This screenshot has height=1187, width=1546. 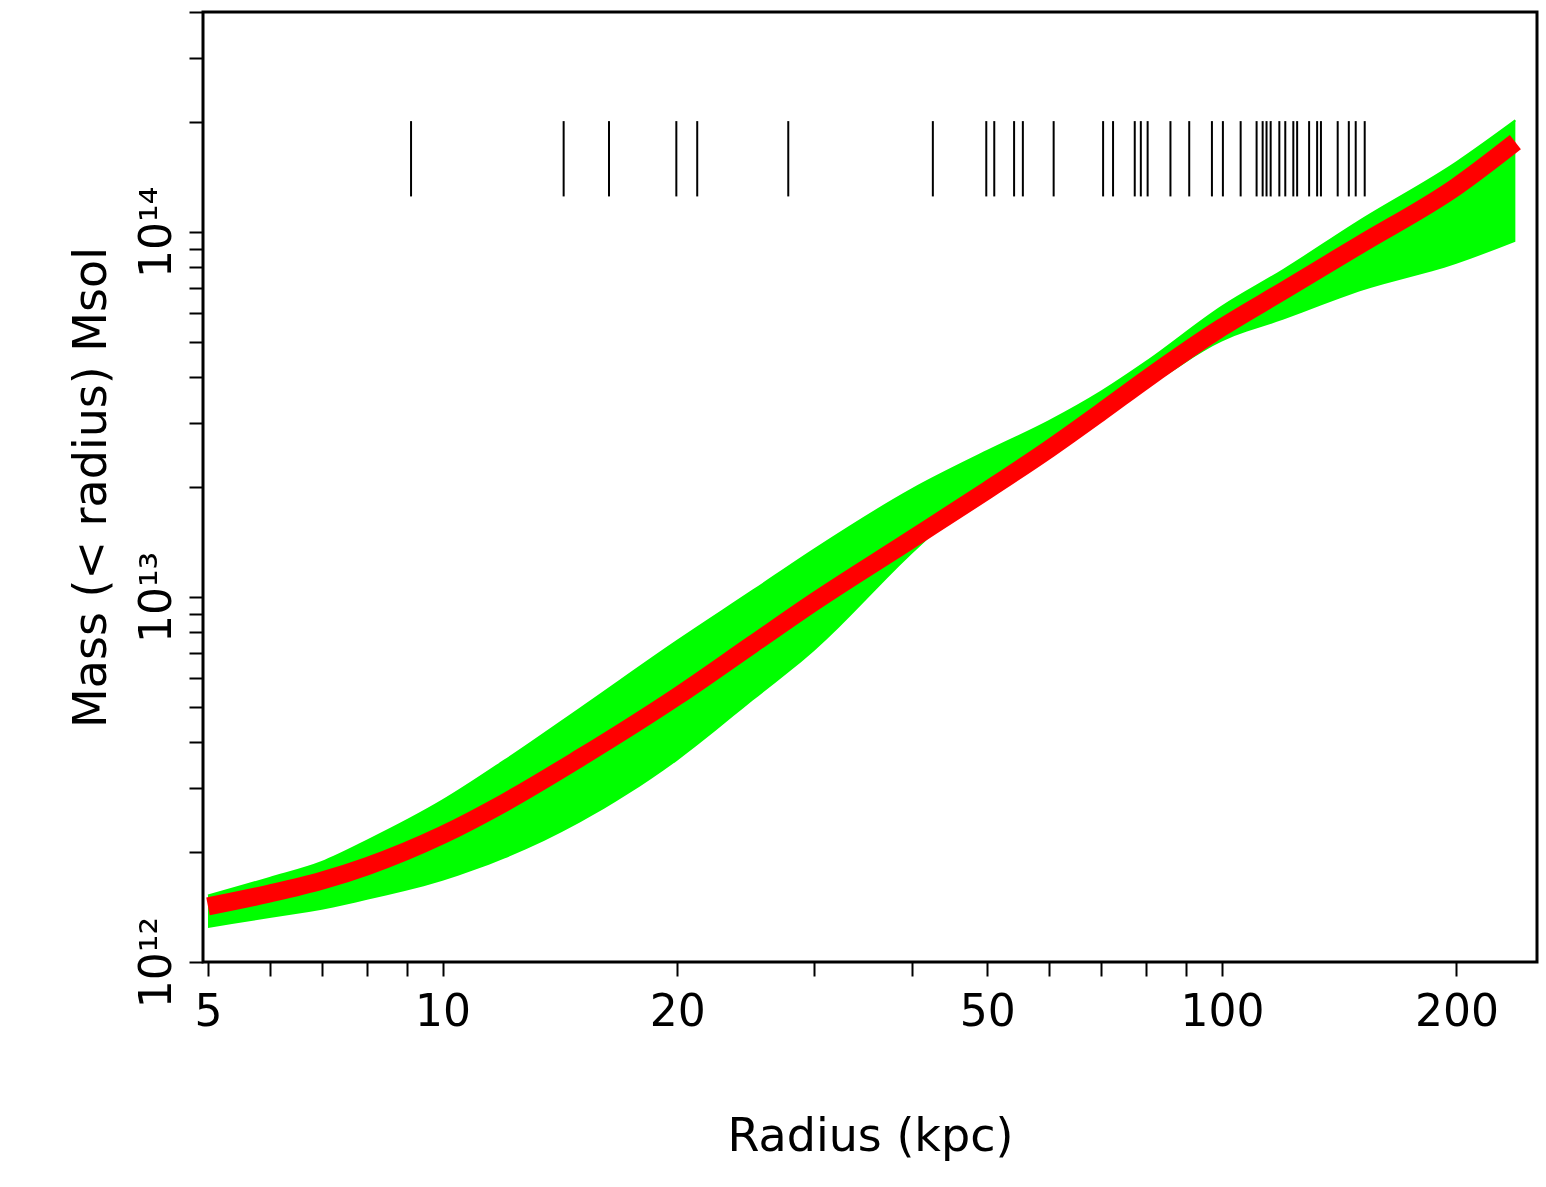 What do you see at coordinates (89, 487) in the screenshot?
I see `y-axis-title: Mass (< radius) Msol` at bounding box center [89, 487].